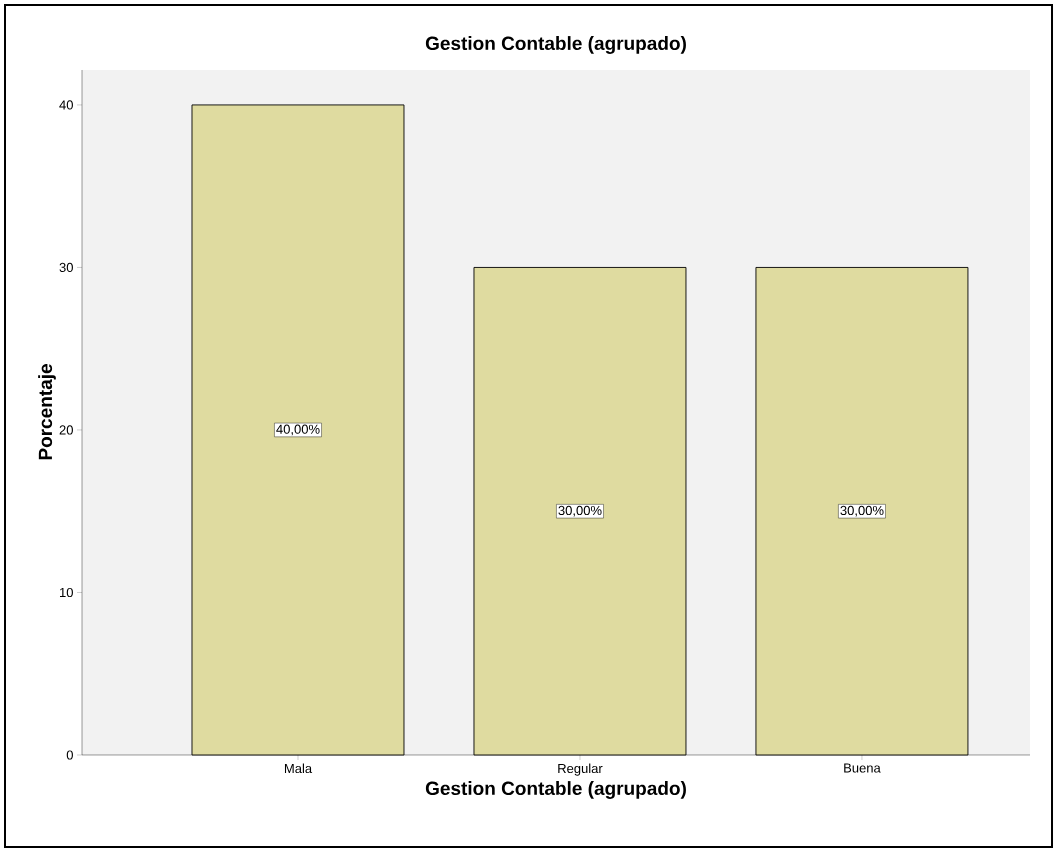  Describe the element at coordinates (69, 755) in the screenshot. I see `y-tick-label: 0` at that location.